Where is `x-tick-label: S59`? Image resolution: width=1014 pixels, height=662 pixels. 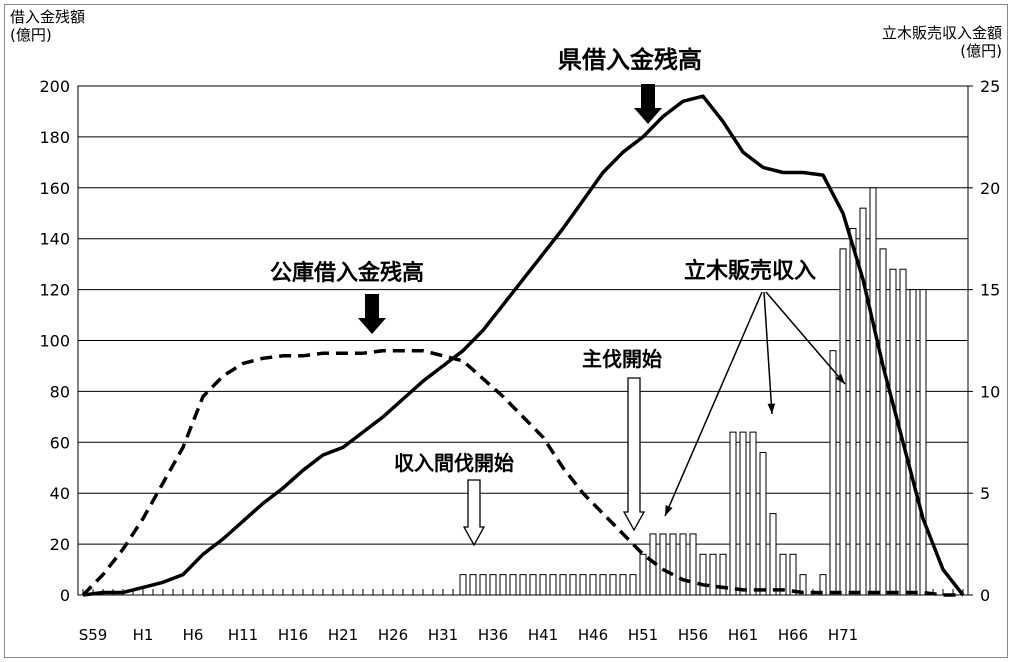 x-tick-label: S59 is located at coordinates (93, 635).